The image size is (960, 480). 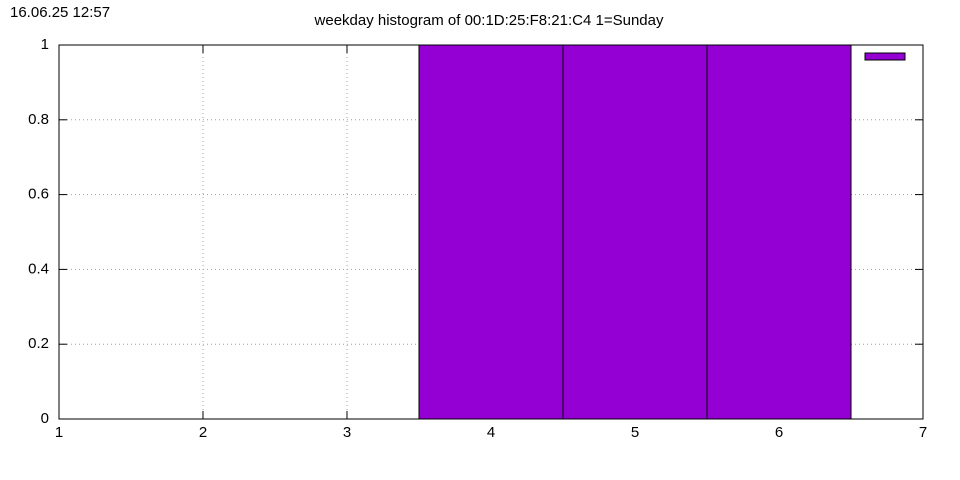 What do you see at coordinates (59, 432) in the screenshot?
I see `x-tick-label: 1` at bounding box center [59, 432].